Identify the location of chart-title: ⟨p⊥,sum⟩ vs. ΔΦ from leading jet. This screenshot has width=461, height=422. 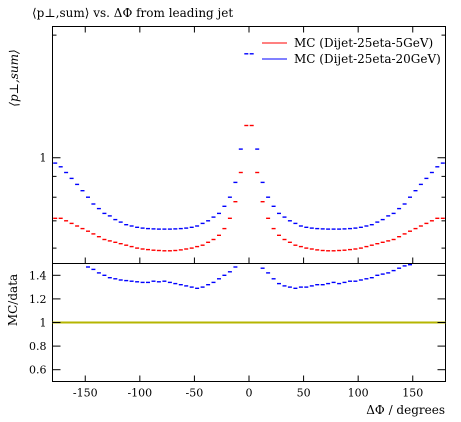
(132, 13).